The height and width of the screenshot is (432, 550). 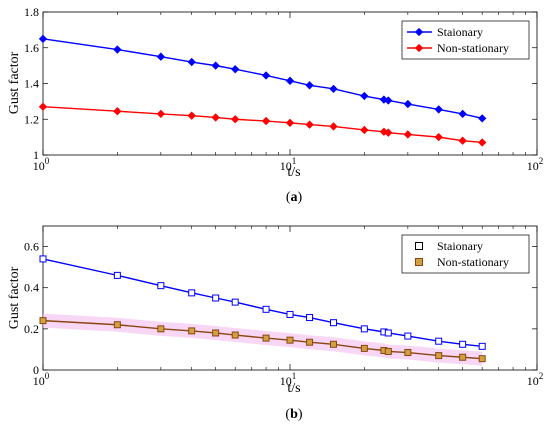 I want to click on y-tick-label: 0.2, so click(x=31, y=329).